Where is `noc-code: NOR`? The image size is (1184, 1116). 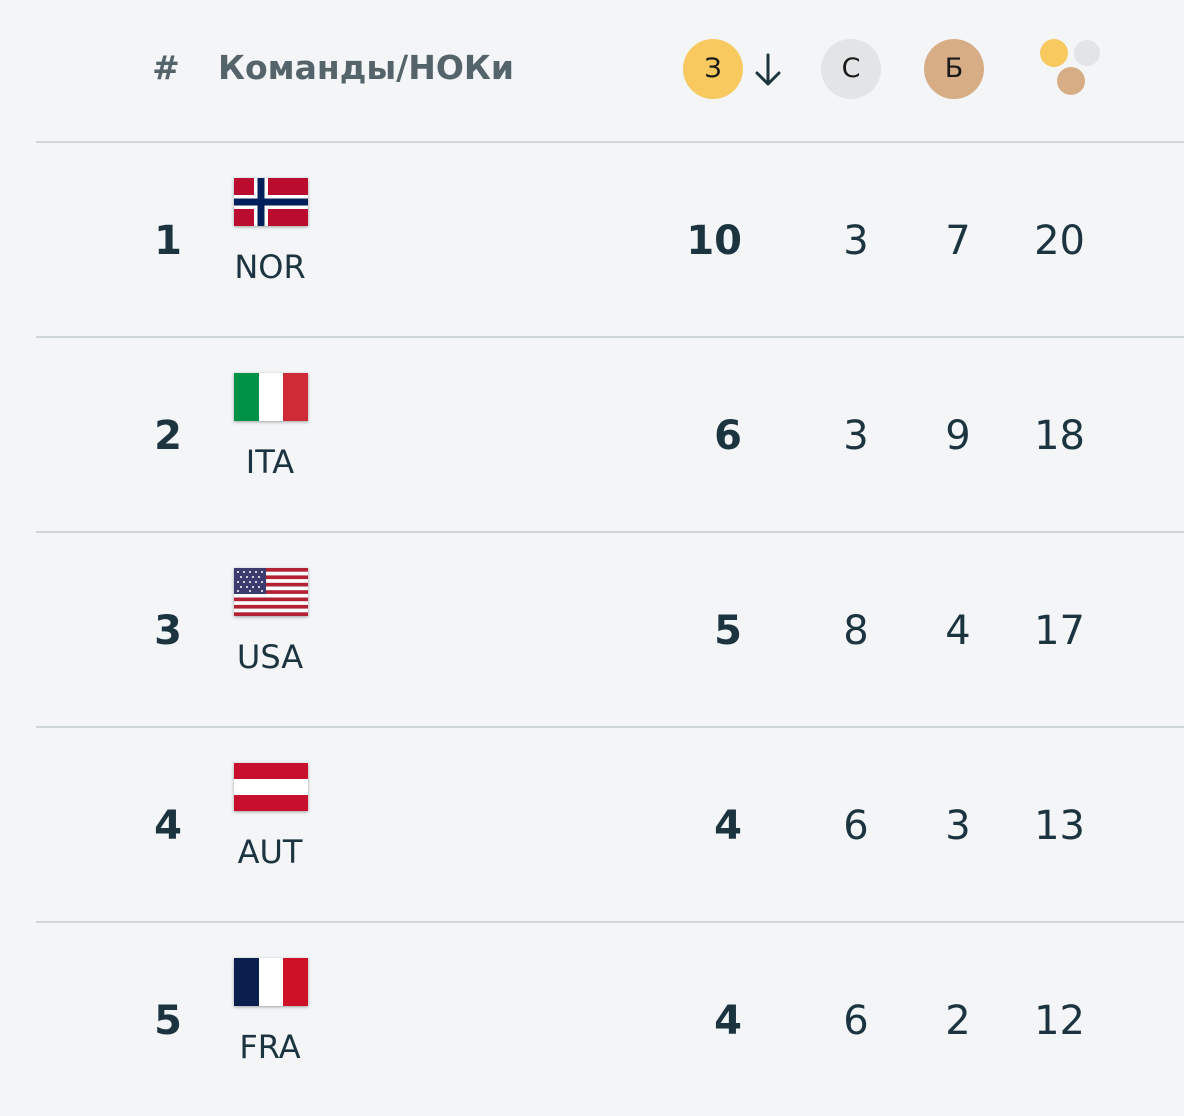 noc-code: NOR is located at coordinates (270, 267).